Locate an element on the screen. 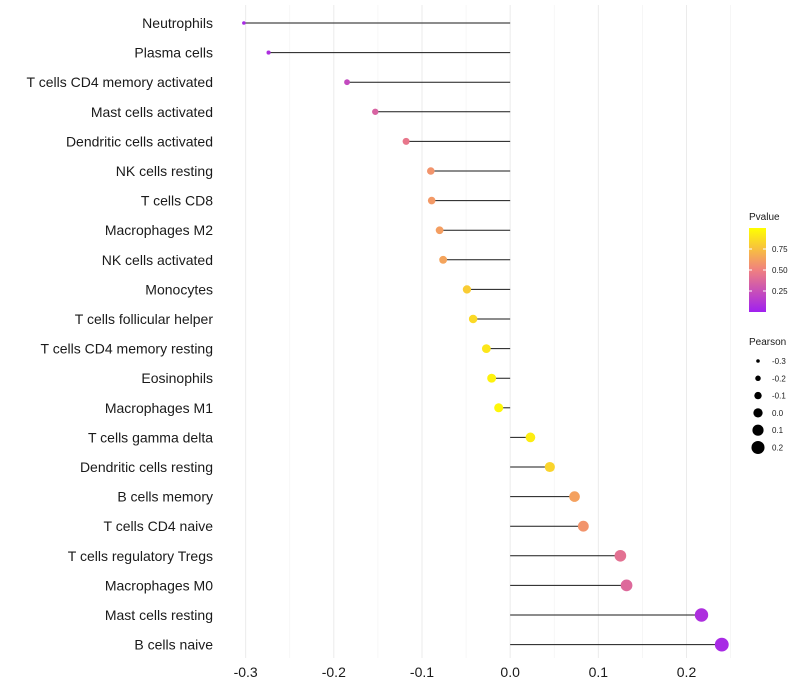 This screenshot has width=800, height=700. x-axis-tick-labels: -0.3 -0.2 -0.1 0.0 0.1 0.2 is located at coordinates (465, 672).